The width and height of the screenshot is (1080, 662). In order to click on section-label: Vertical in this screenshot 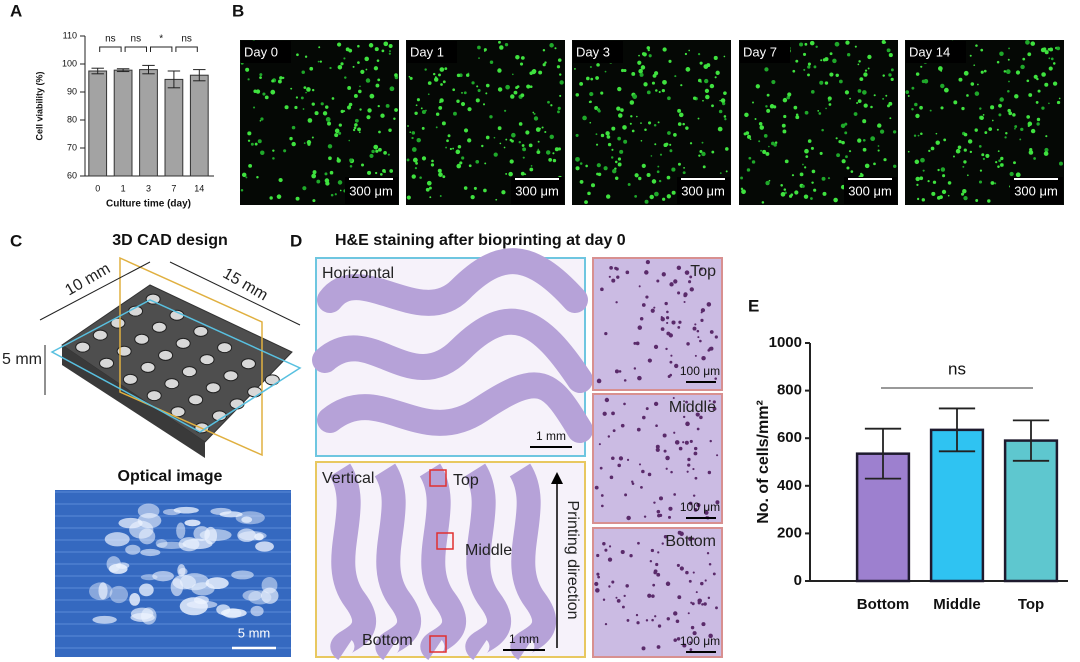, I will do `click(348, 478)`.